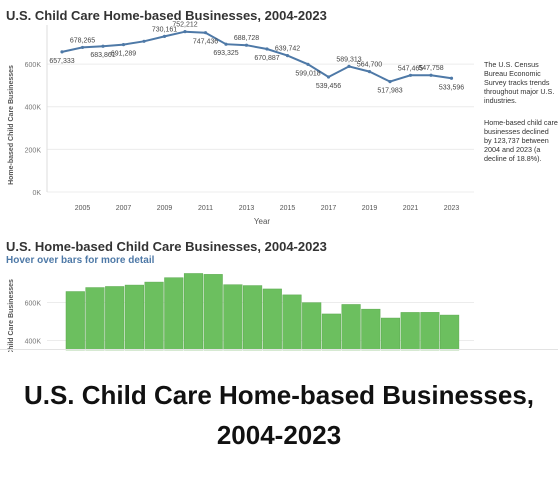 This screenshot has height=477, width=558. I want to click on line-chart-data-label: 547,465, so click(410, 68).